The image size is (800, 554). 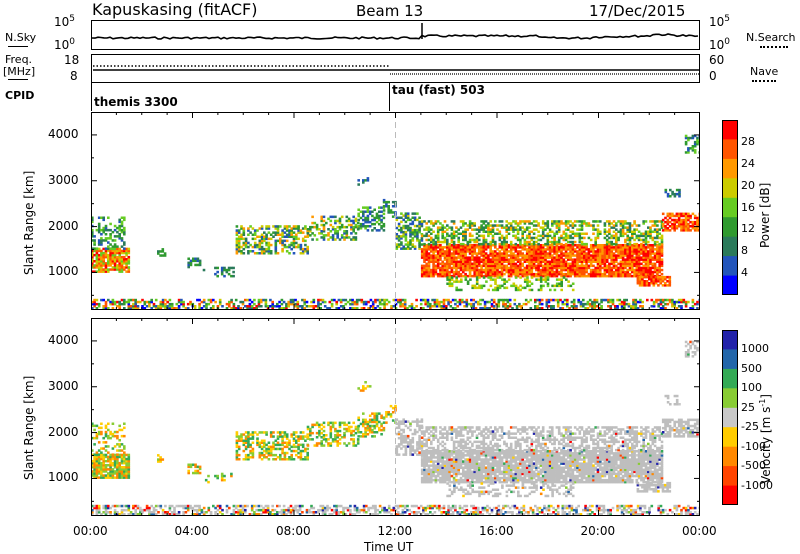 What do you see at coordinates (29, 427) in the screenshot?
I see `velocity-ylabel: Slant Range [km]` at bounding box center [29, 427].